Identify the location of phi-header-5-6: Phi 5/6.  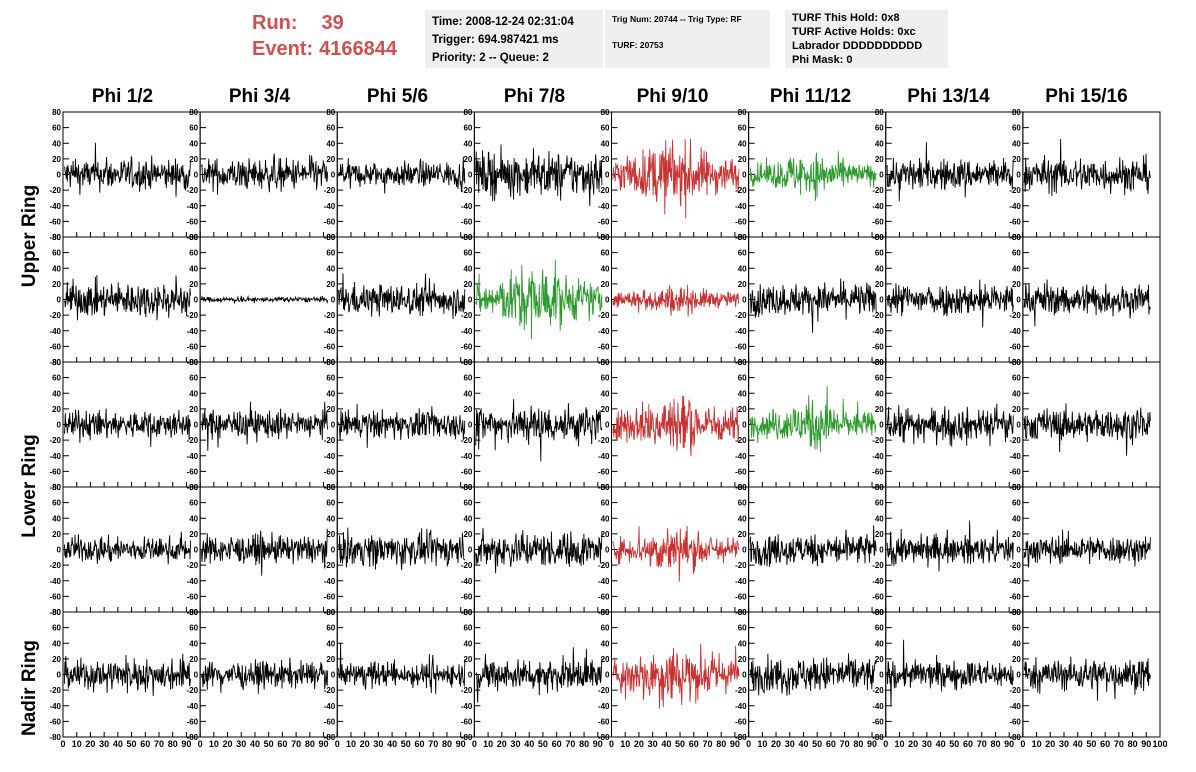
(397, 96).